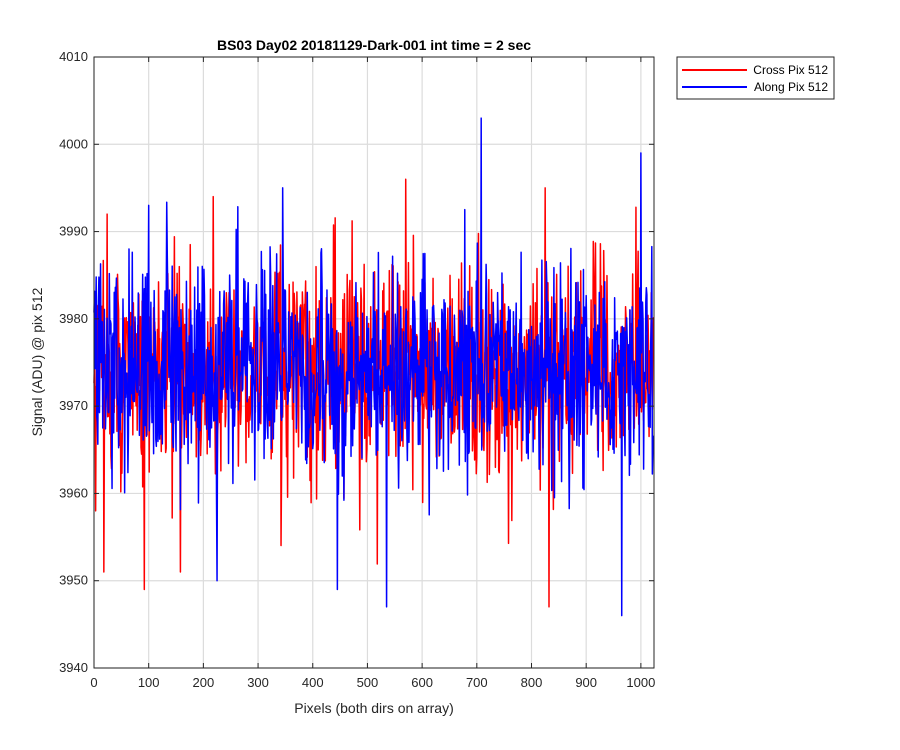 This screenshot has height=750, width=900. What do you see at coordinates (313, 682) in the screenshot?
I see `x-tick-label: 400` at bounding box center [313, 682].